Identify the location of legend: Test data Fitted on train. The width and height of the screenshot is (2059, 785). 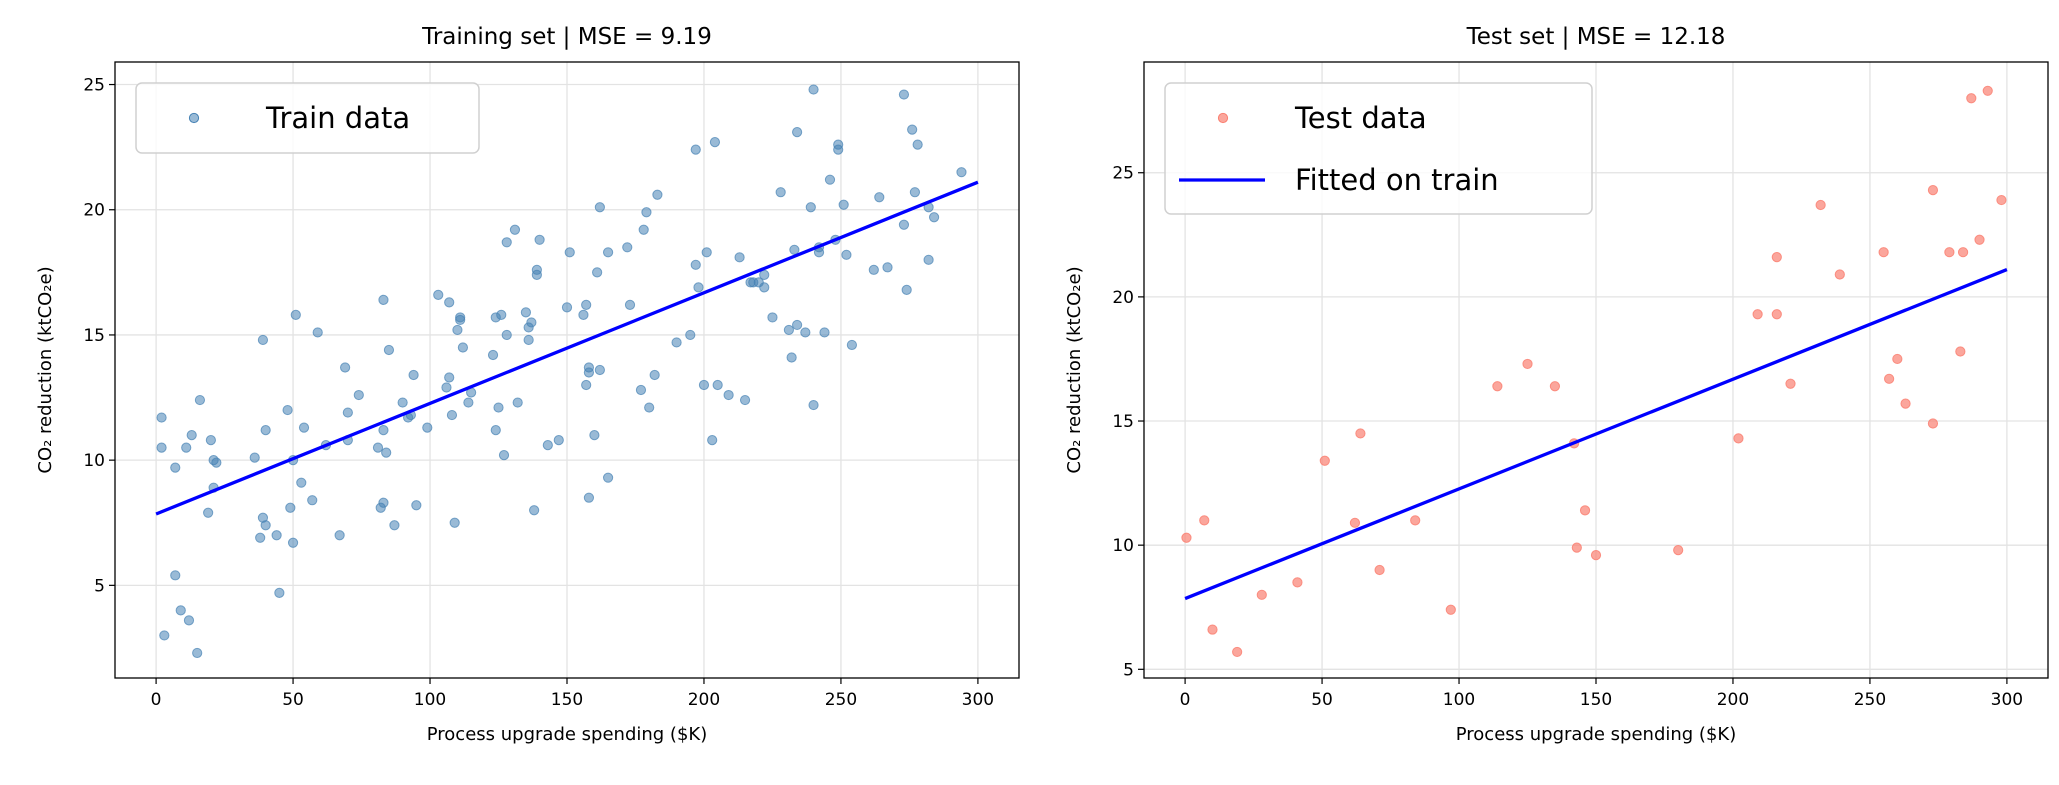
(1378, 148).